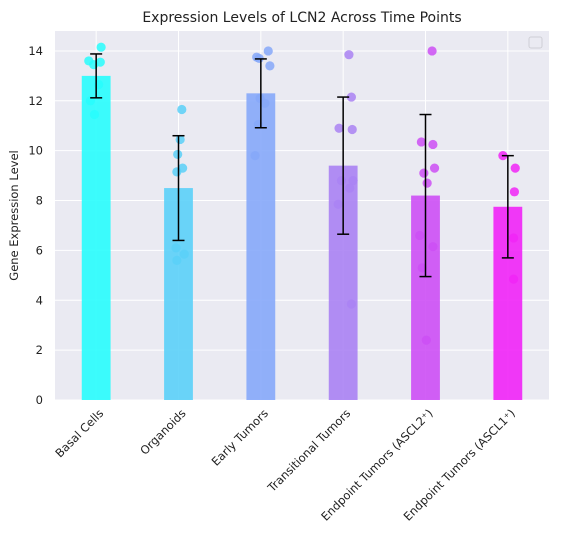 This screenshot has width=586, height=548. Describe the element at coordinates (39, 201) in the screenshot. I see `y-tick-label: 8` at that location.